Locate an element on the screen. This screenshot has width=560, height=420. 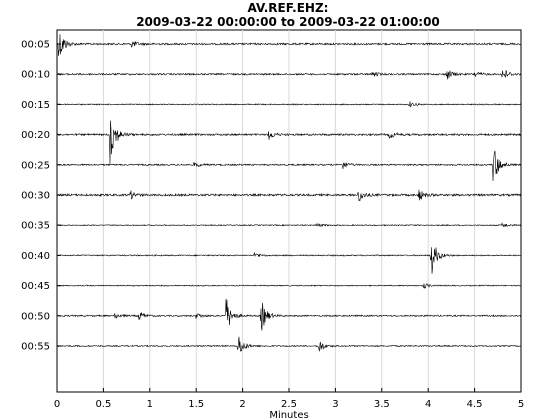
trace-row-00:15 is located at coordinates (289, 104).